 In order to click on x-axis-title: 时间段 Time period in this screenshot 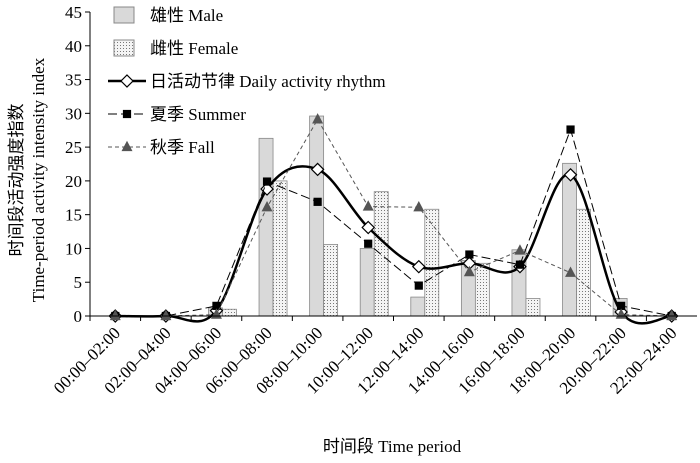, I will do `click(392, 446)`.